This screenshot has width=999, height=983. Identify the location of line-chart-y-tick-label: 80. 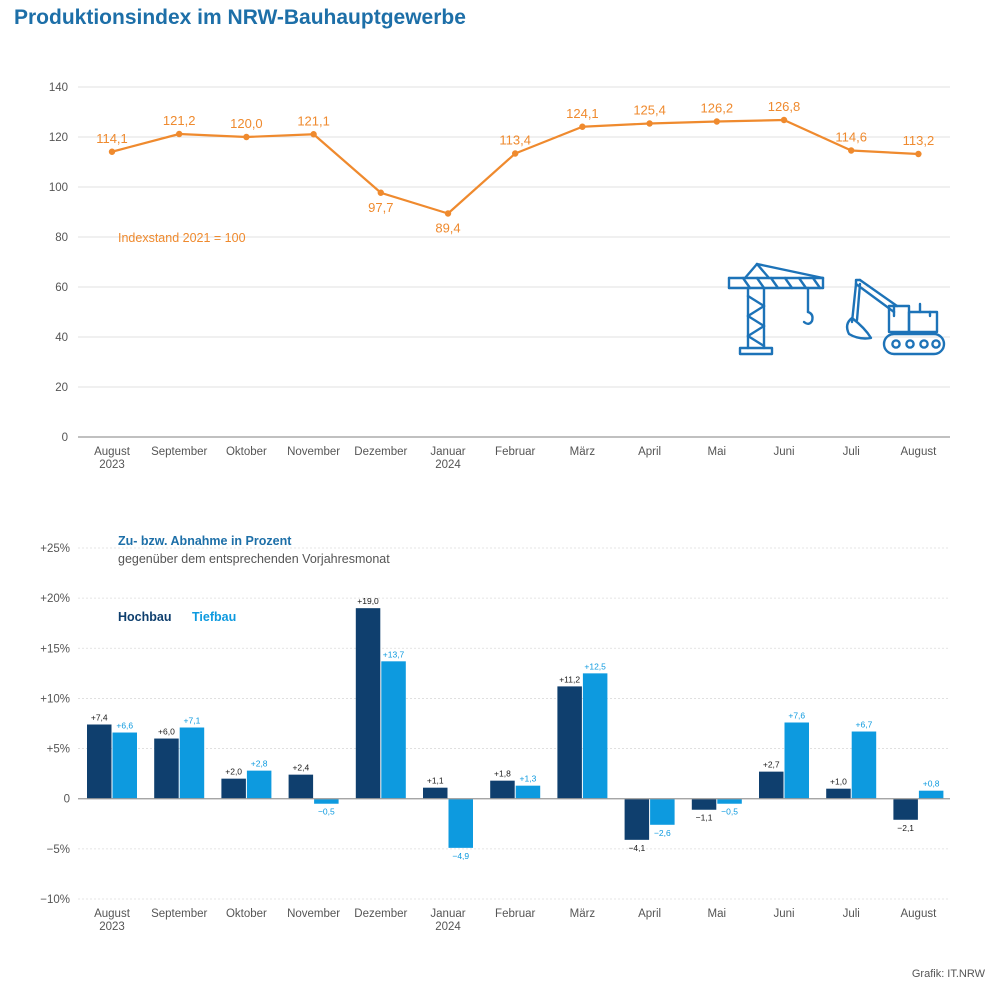
(61, 238).